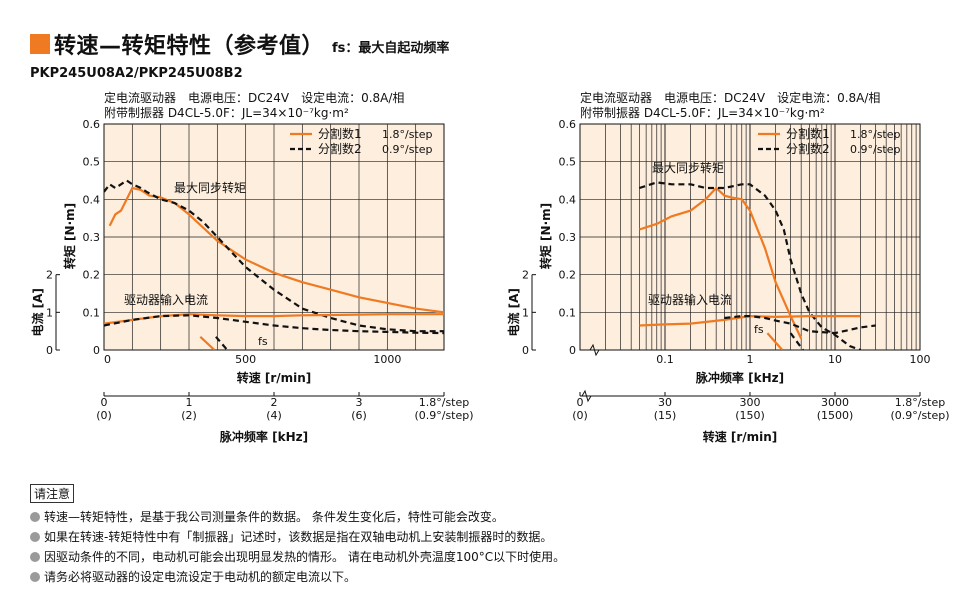 This screenshot has height=600, width=978. I want to click on x-axis-label: 脉冲频率 [kHz], so click(739, 377).